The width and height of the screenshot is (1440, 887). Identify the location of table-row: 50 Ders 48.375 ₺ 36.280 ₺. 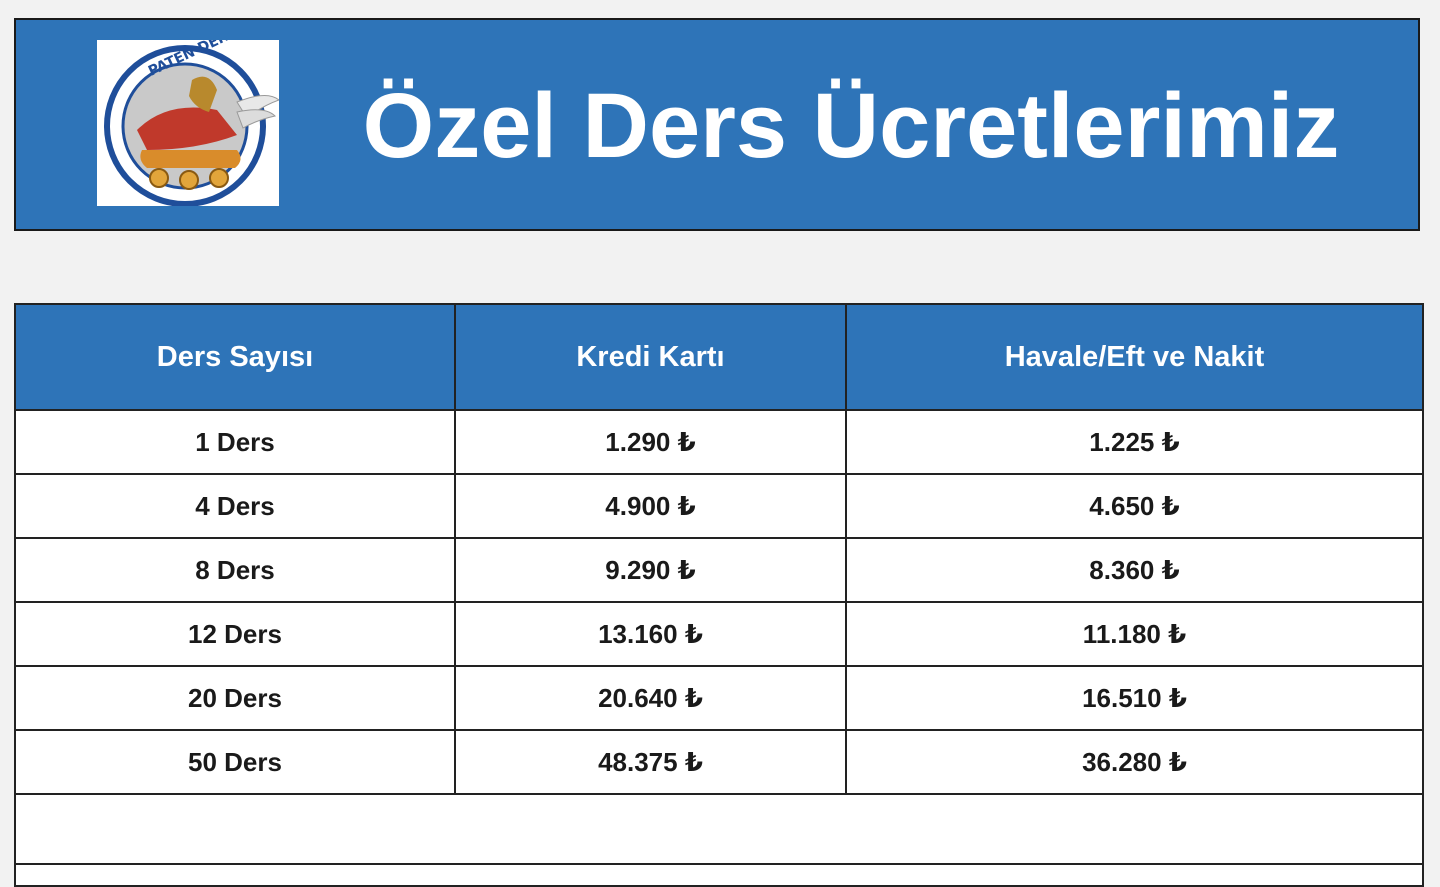
(719, 762).